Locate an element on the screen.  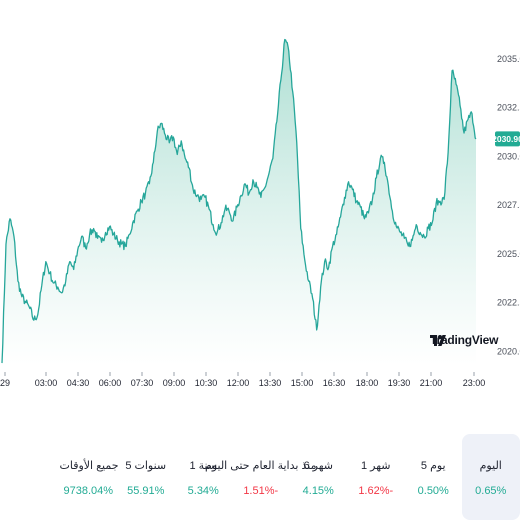
y-tick-label: 2022.50 is located at coordinates (508, 303).